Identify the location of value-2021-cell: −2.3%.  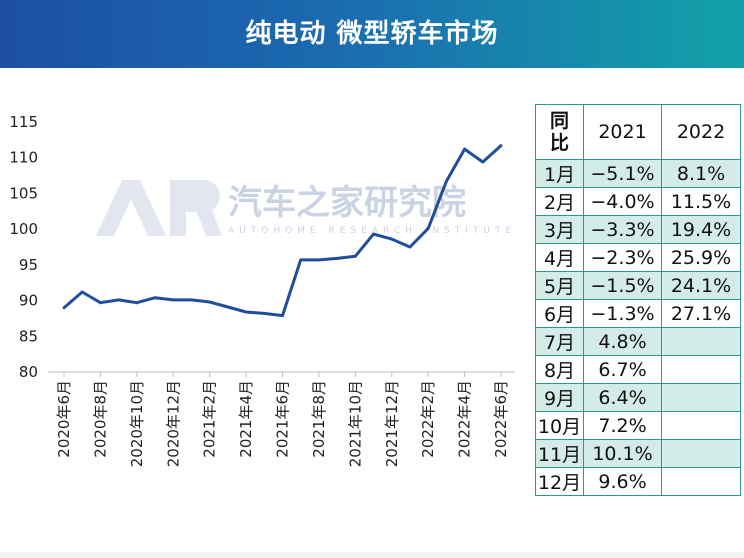
(622, 257).